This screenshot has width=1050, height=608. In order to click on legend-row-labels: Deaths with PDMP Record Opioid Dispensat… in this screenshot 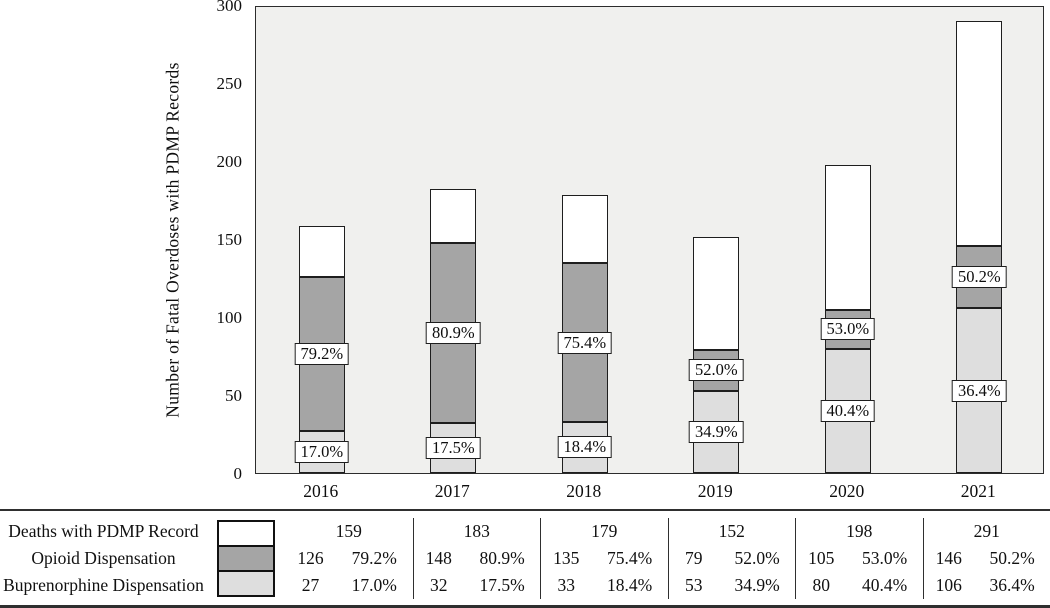, I will do `click(103, 558)`.